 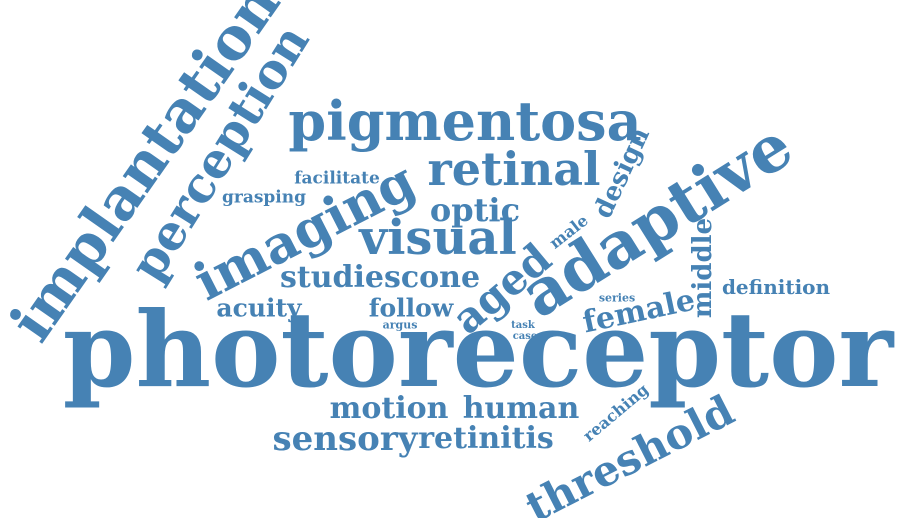 I want to click on word-case: case, so click(x=525, y=336).